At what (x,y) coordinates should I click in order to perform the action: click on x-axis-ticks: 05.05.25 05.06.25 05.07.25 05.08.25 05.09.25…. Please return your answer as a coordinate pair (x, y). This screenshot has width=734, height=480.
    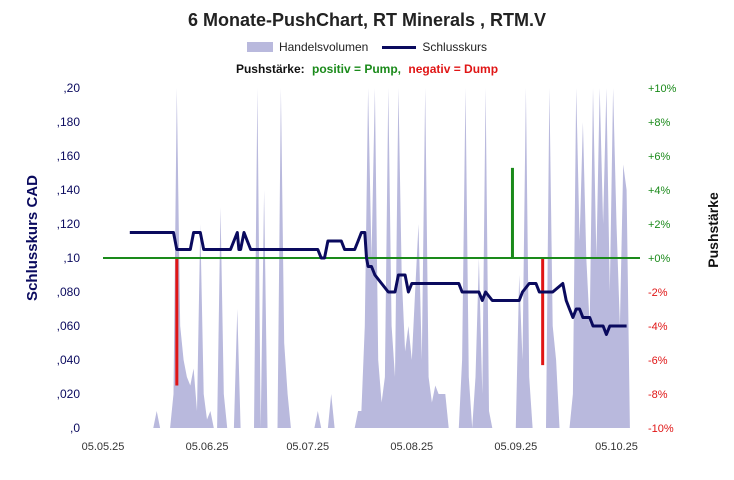
    Looking at the image, I should click on (360, 447).